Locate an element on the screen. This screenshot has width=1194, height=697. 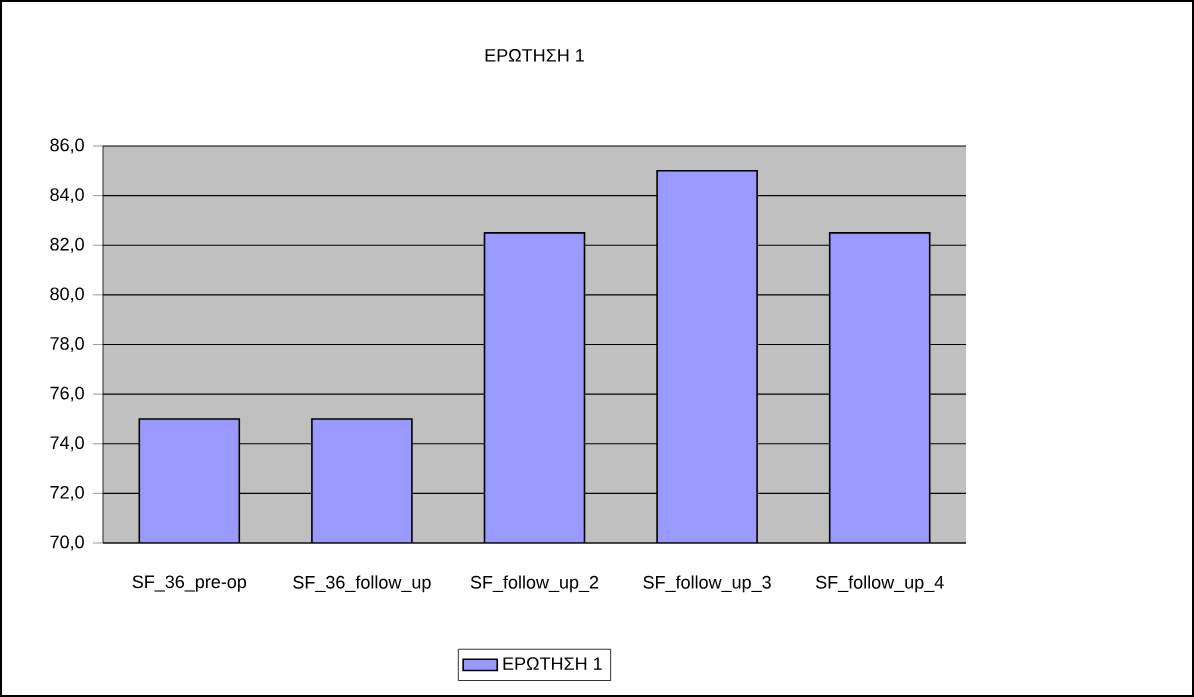
x-tick-label: SF_follow_up_4 is located at coordinates (879, 584).